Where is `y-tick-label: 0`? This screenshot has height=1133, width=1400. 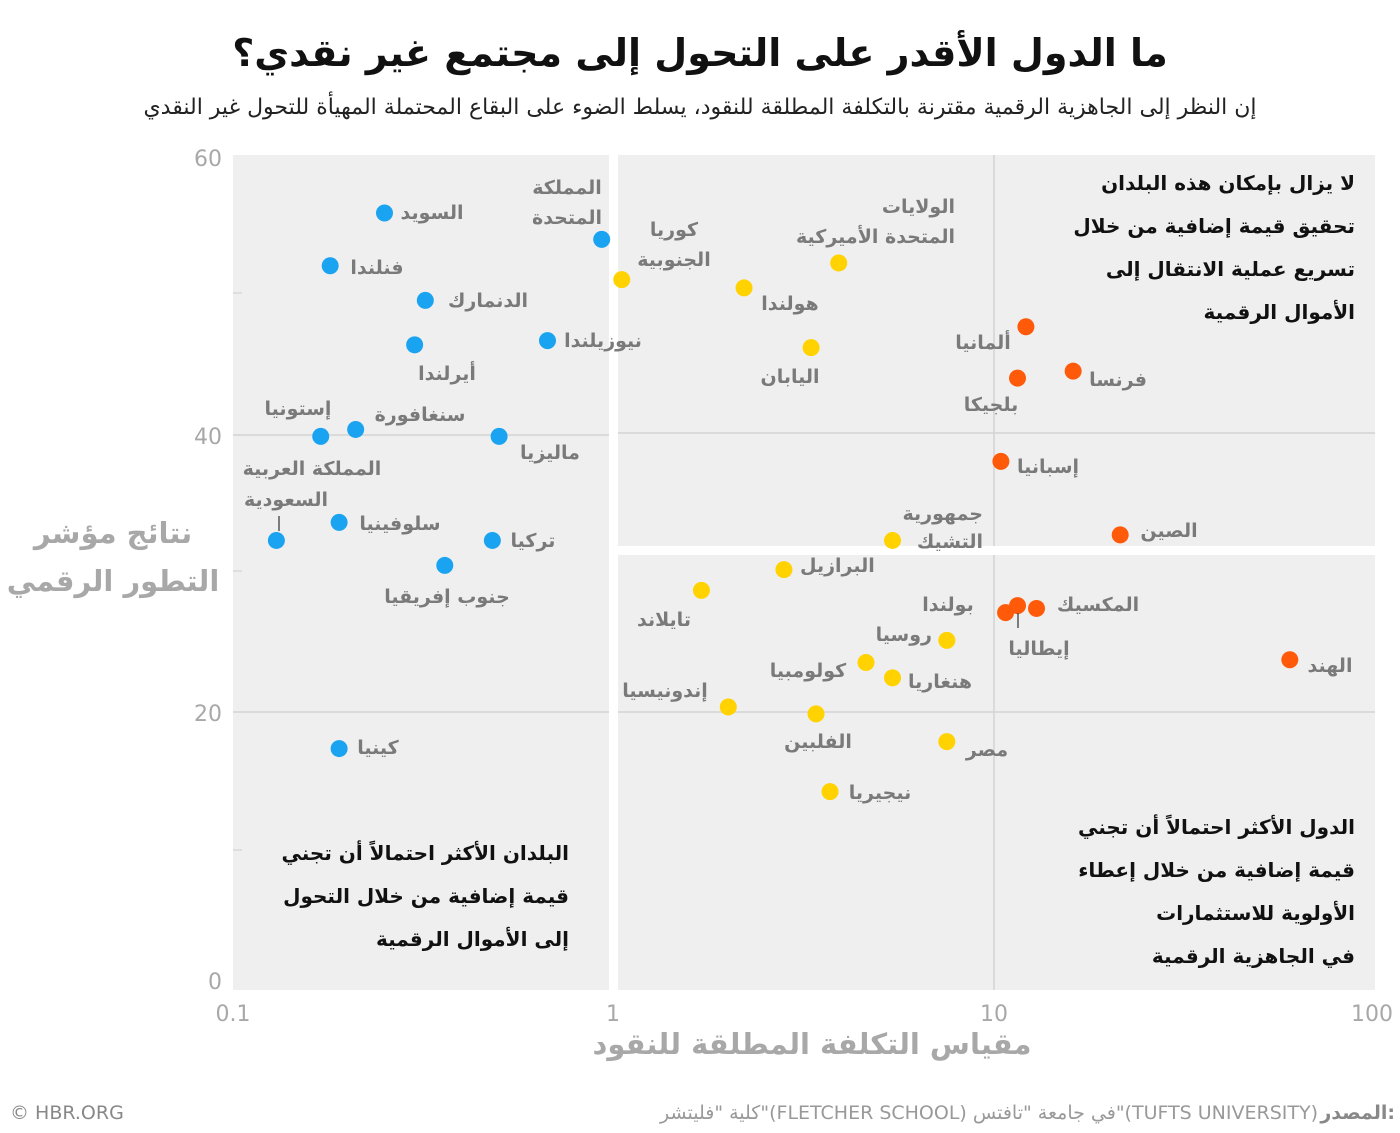
y-tick-label: 0 is located at coordinates (215, 982).